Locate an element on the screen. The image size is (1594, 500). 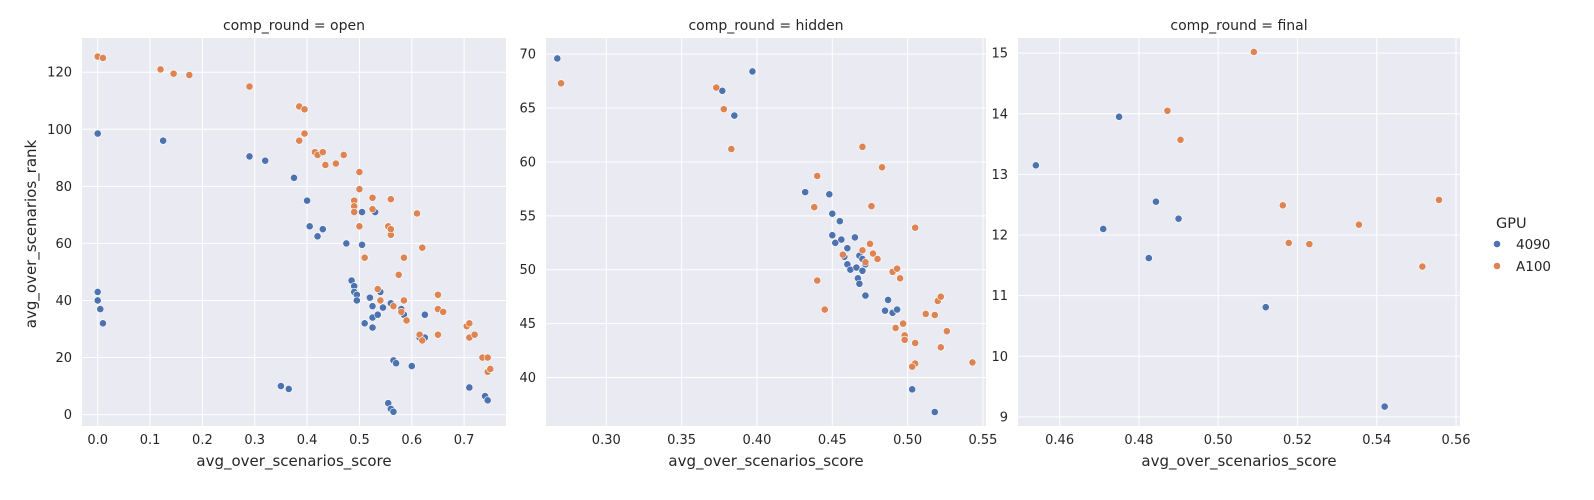
y-tick-label: 55 is located at coordinates (527, 216).